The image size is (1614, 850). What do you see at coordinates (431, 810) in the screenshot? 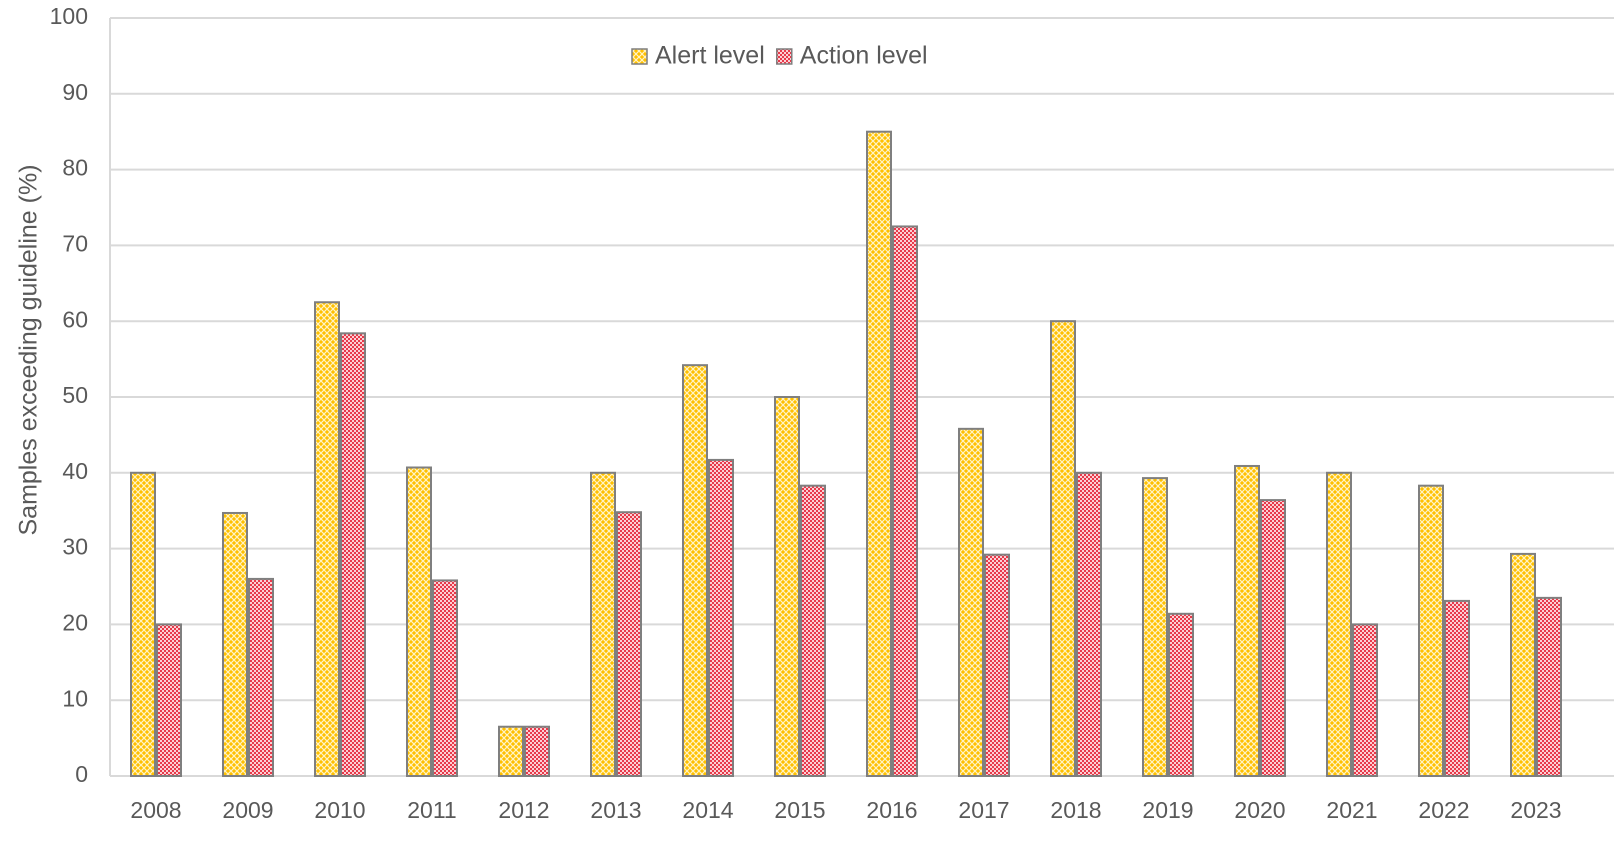
I see `x-tick-label: 2011` at bounding box center [431, 810].